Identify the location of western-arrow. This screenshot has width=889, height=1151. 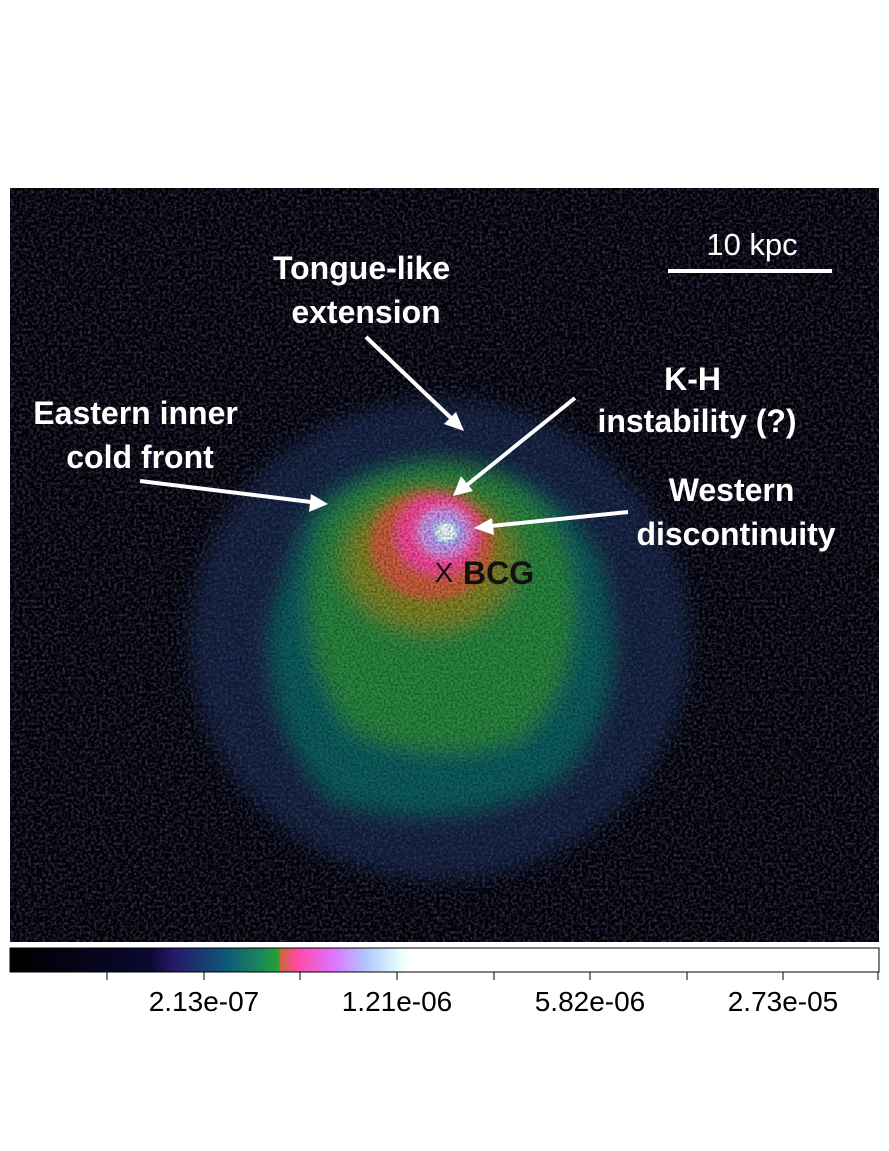
(551, 522).